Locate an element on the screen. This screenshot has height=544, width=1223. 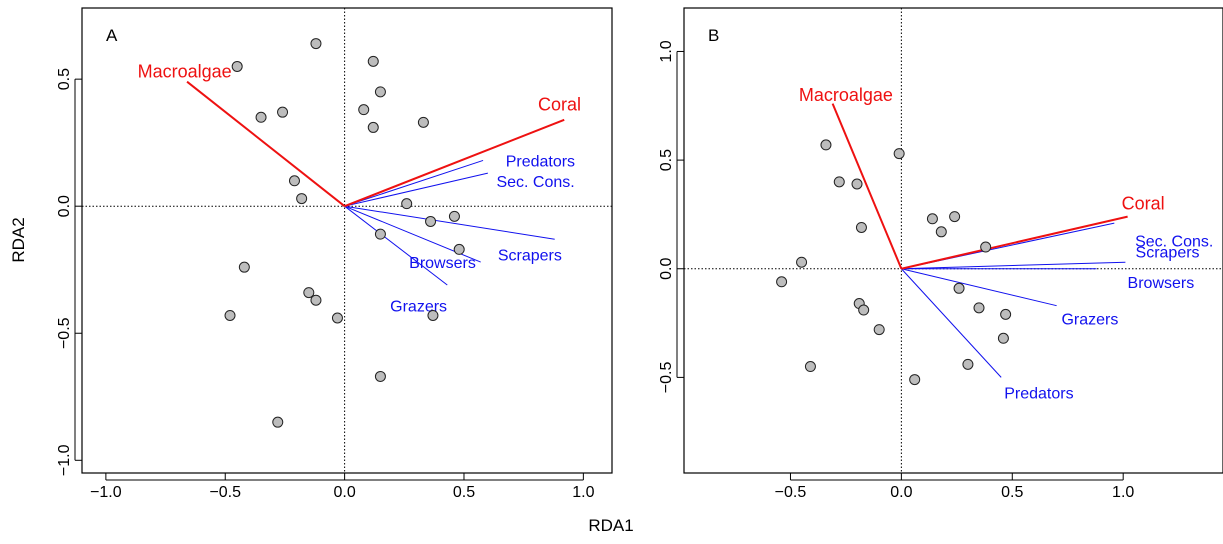
x-tick-label: −1.0 is located at coordinates (106, 492).